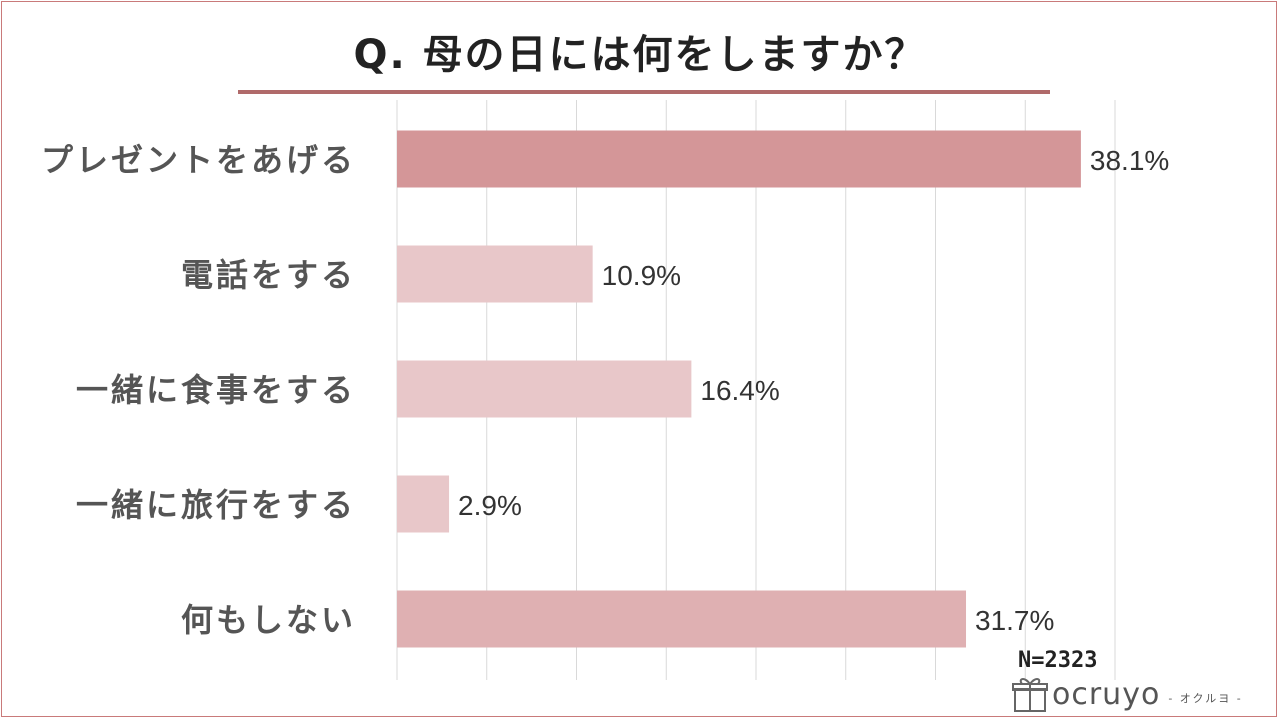 This screenshot has width=1280, height=720. I want to click on logo-wordmark: ocruyo, so click(1106, 694).